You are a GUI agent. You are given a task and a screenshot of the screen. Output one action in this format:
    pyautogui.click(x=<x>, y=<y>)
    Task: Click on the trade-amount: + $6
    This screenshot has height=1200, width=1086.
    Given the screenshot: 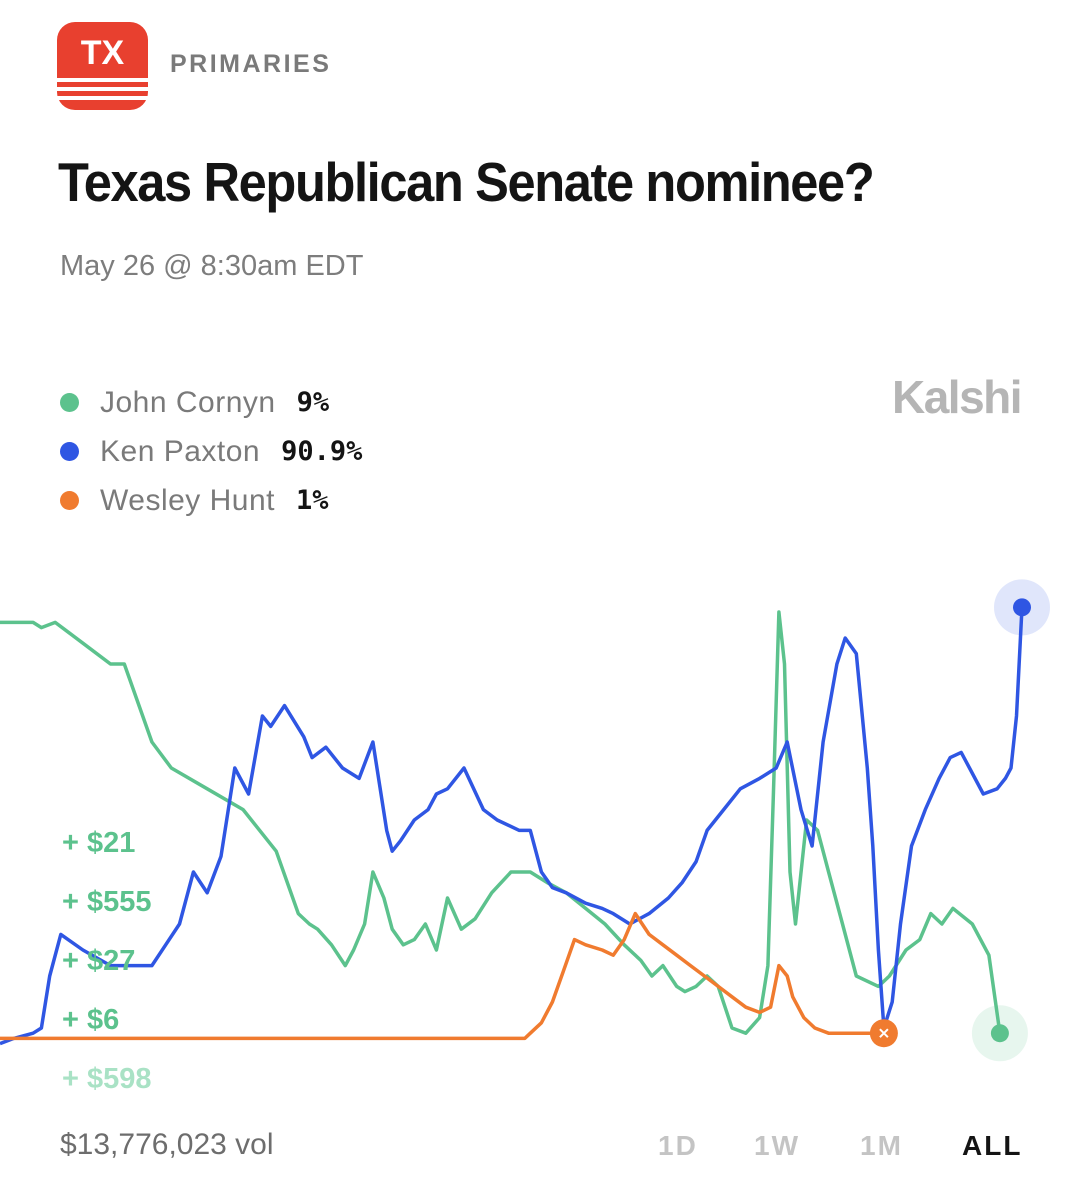 What is the action you would take?
    pyautogui.click(x=91, y=1020)
    